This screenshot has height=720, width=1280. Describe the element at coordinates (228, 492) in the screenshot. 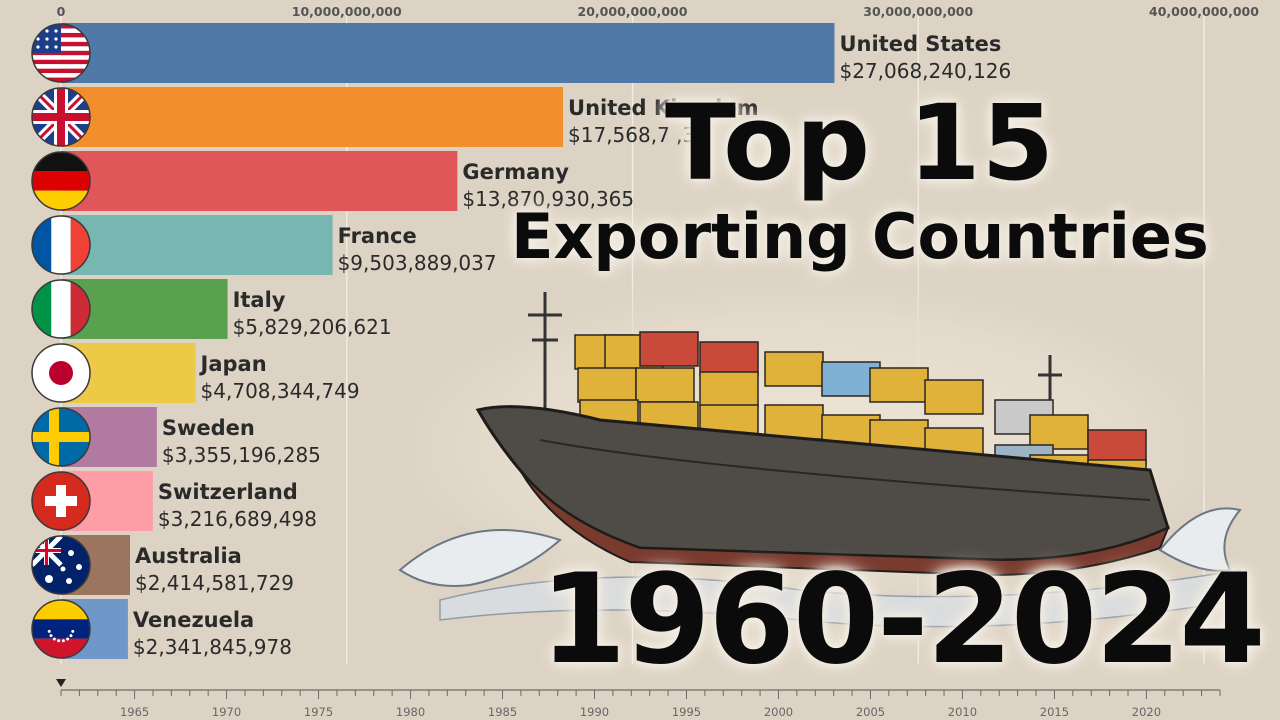

I see `bar-category-label: Switzerland` at that location.